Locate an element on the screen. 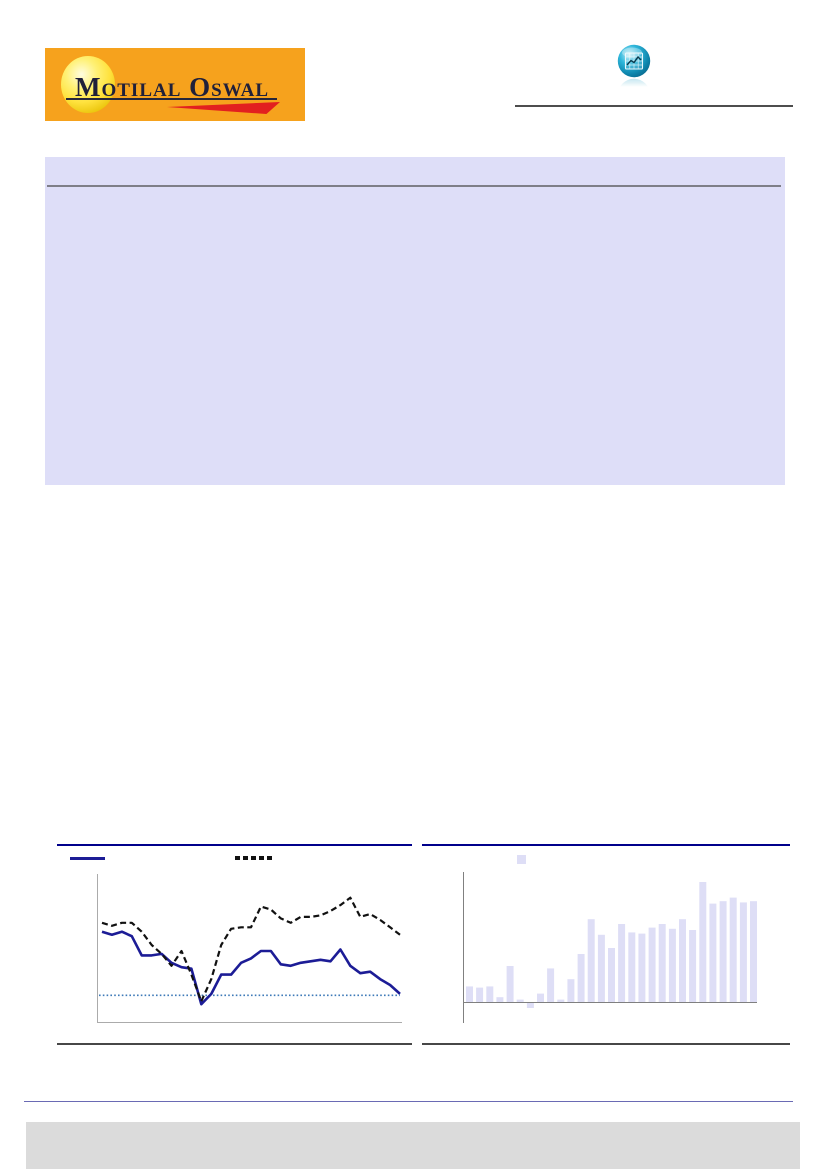 The width and height of the screenshot is (827, 1169). logo-brand-text: Motilal Oswal is located at coordinates (172, 87).